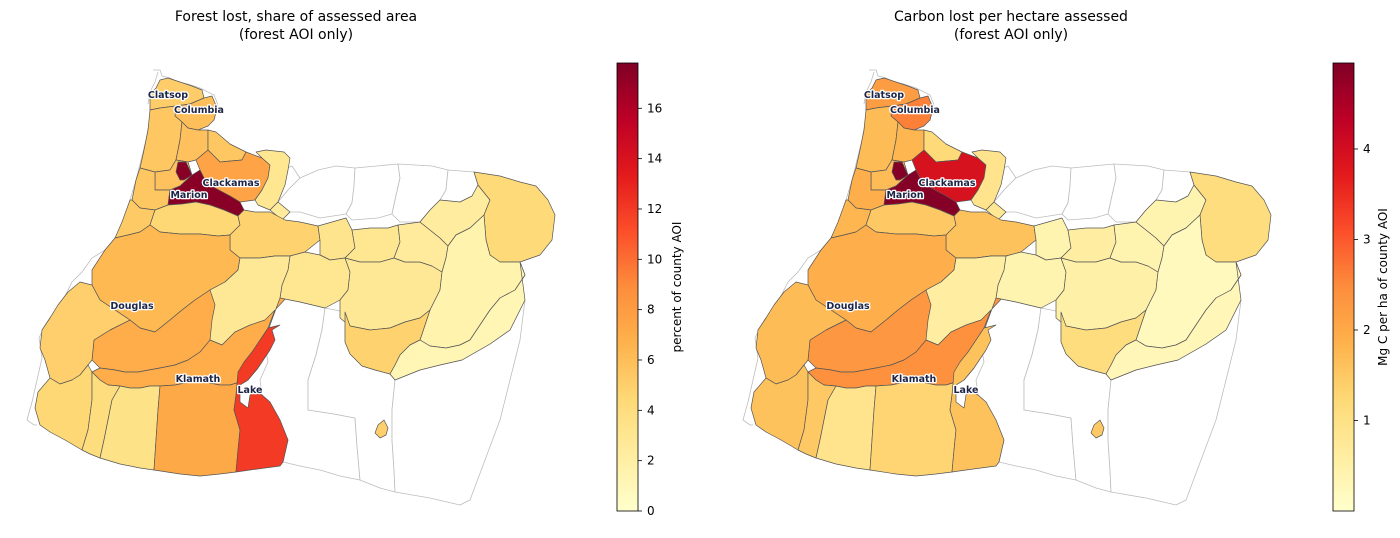 This screenshot has height=538, width=1400. I want to click on colorbar-label: percent of county AOI, so click(677, 287).